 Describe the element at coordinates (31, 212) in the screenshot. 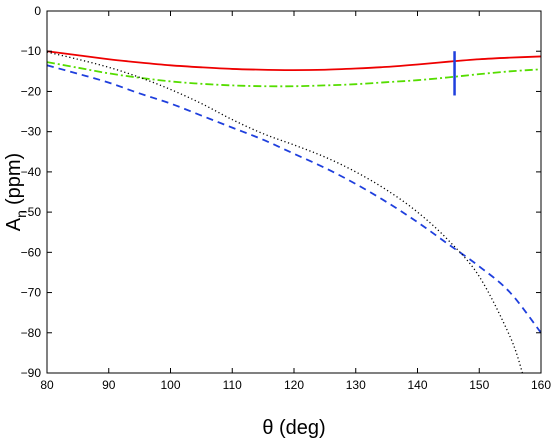

I see `y-tick-label: −50` at that location.